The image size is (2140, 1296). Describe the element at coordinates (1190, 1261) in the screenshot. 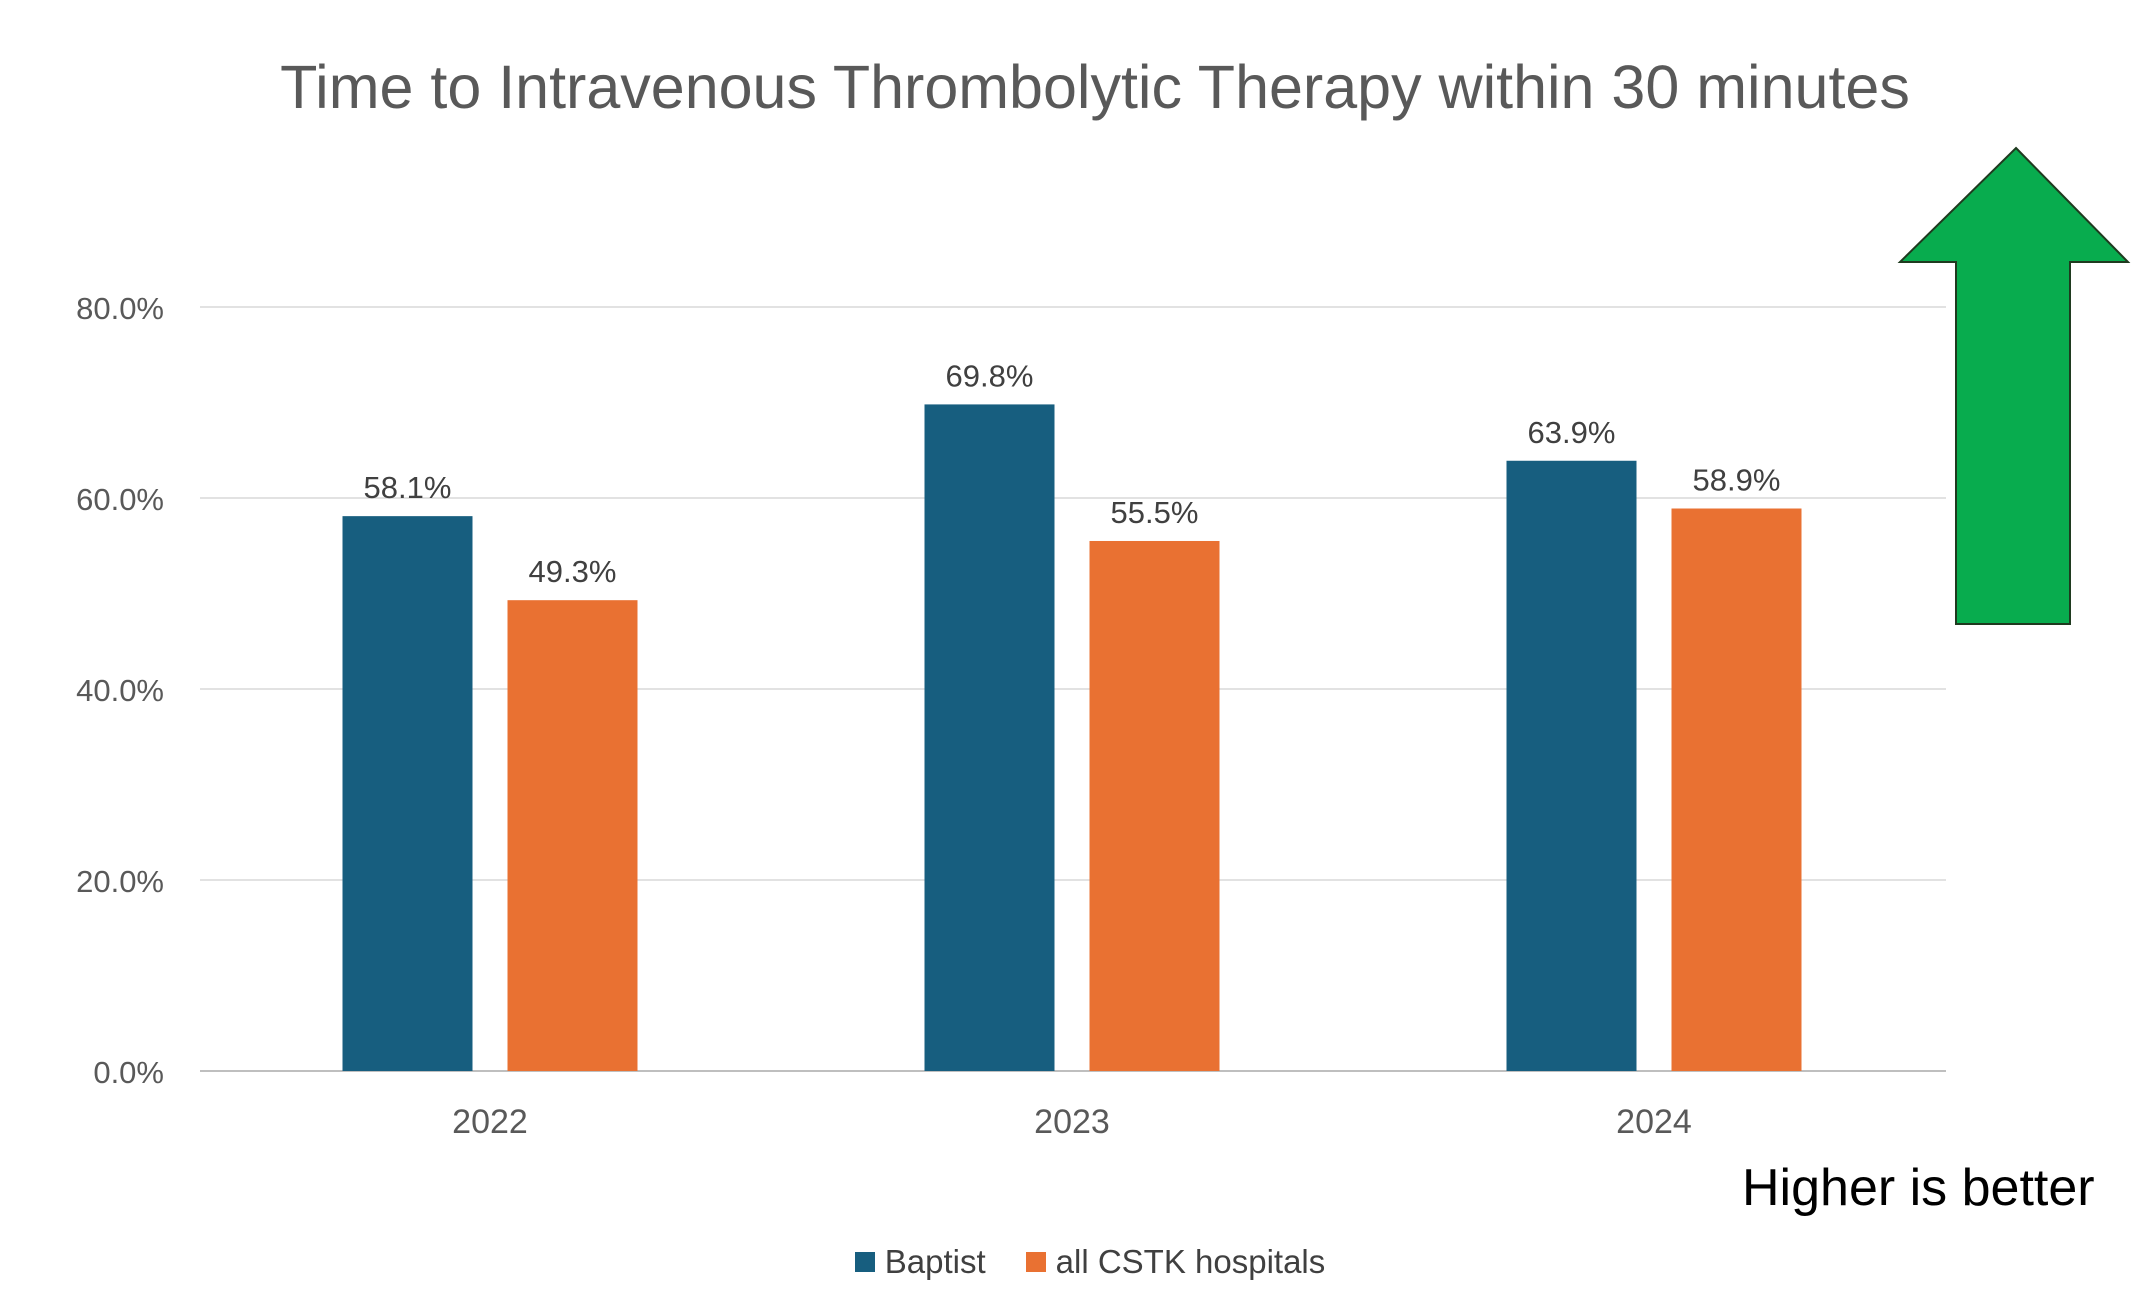

I see `legend-label-cstk: all CSTK hospitals` at that location.